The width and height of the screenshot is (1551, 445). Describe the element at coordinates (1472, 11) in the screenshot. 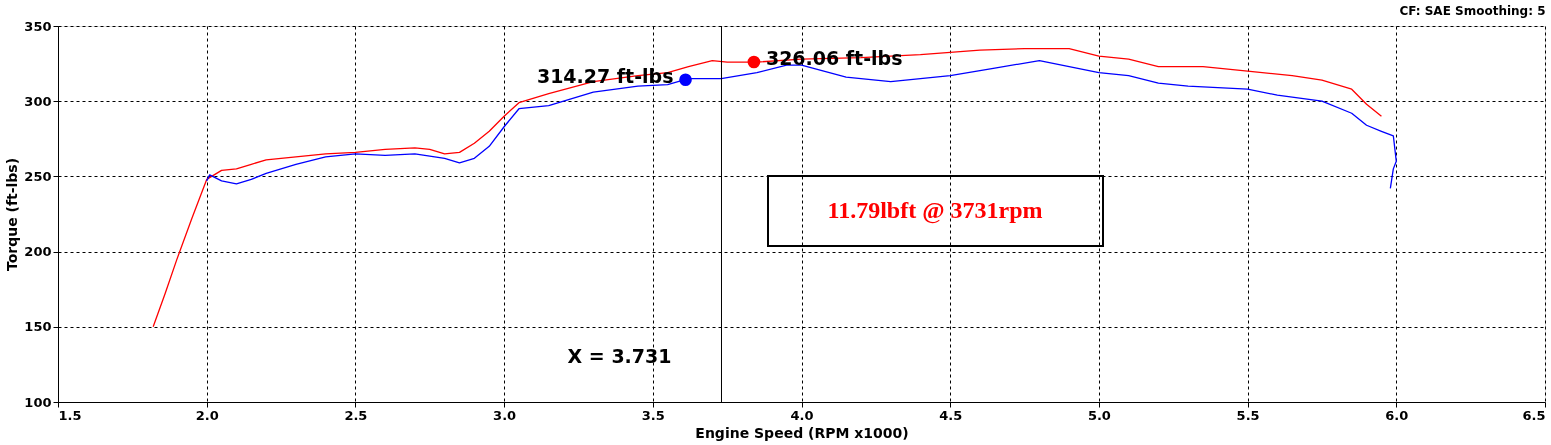

I see `text: CF: SAE Smoothing: 5` at that location.